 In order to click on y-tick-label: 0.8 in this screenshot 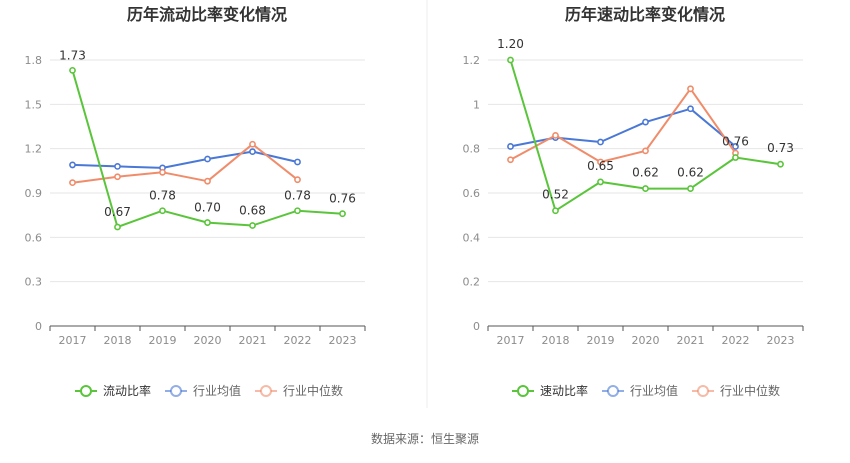, I will do `click(472, 149)`.